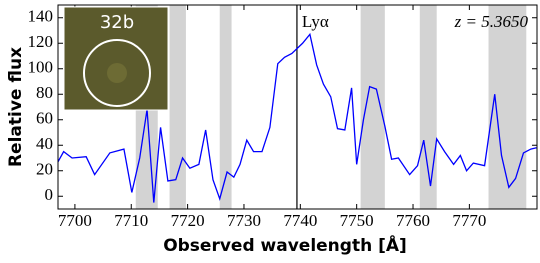  Describe the element at coordinates (44, 143) in the screenshot. I see `y-tick-label: 40` at that location.